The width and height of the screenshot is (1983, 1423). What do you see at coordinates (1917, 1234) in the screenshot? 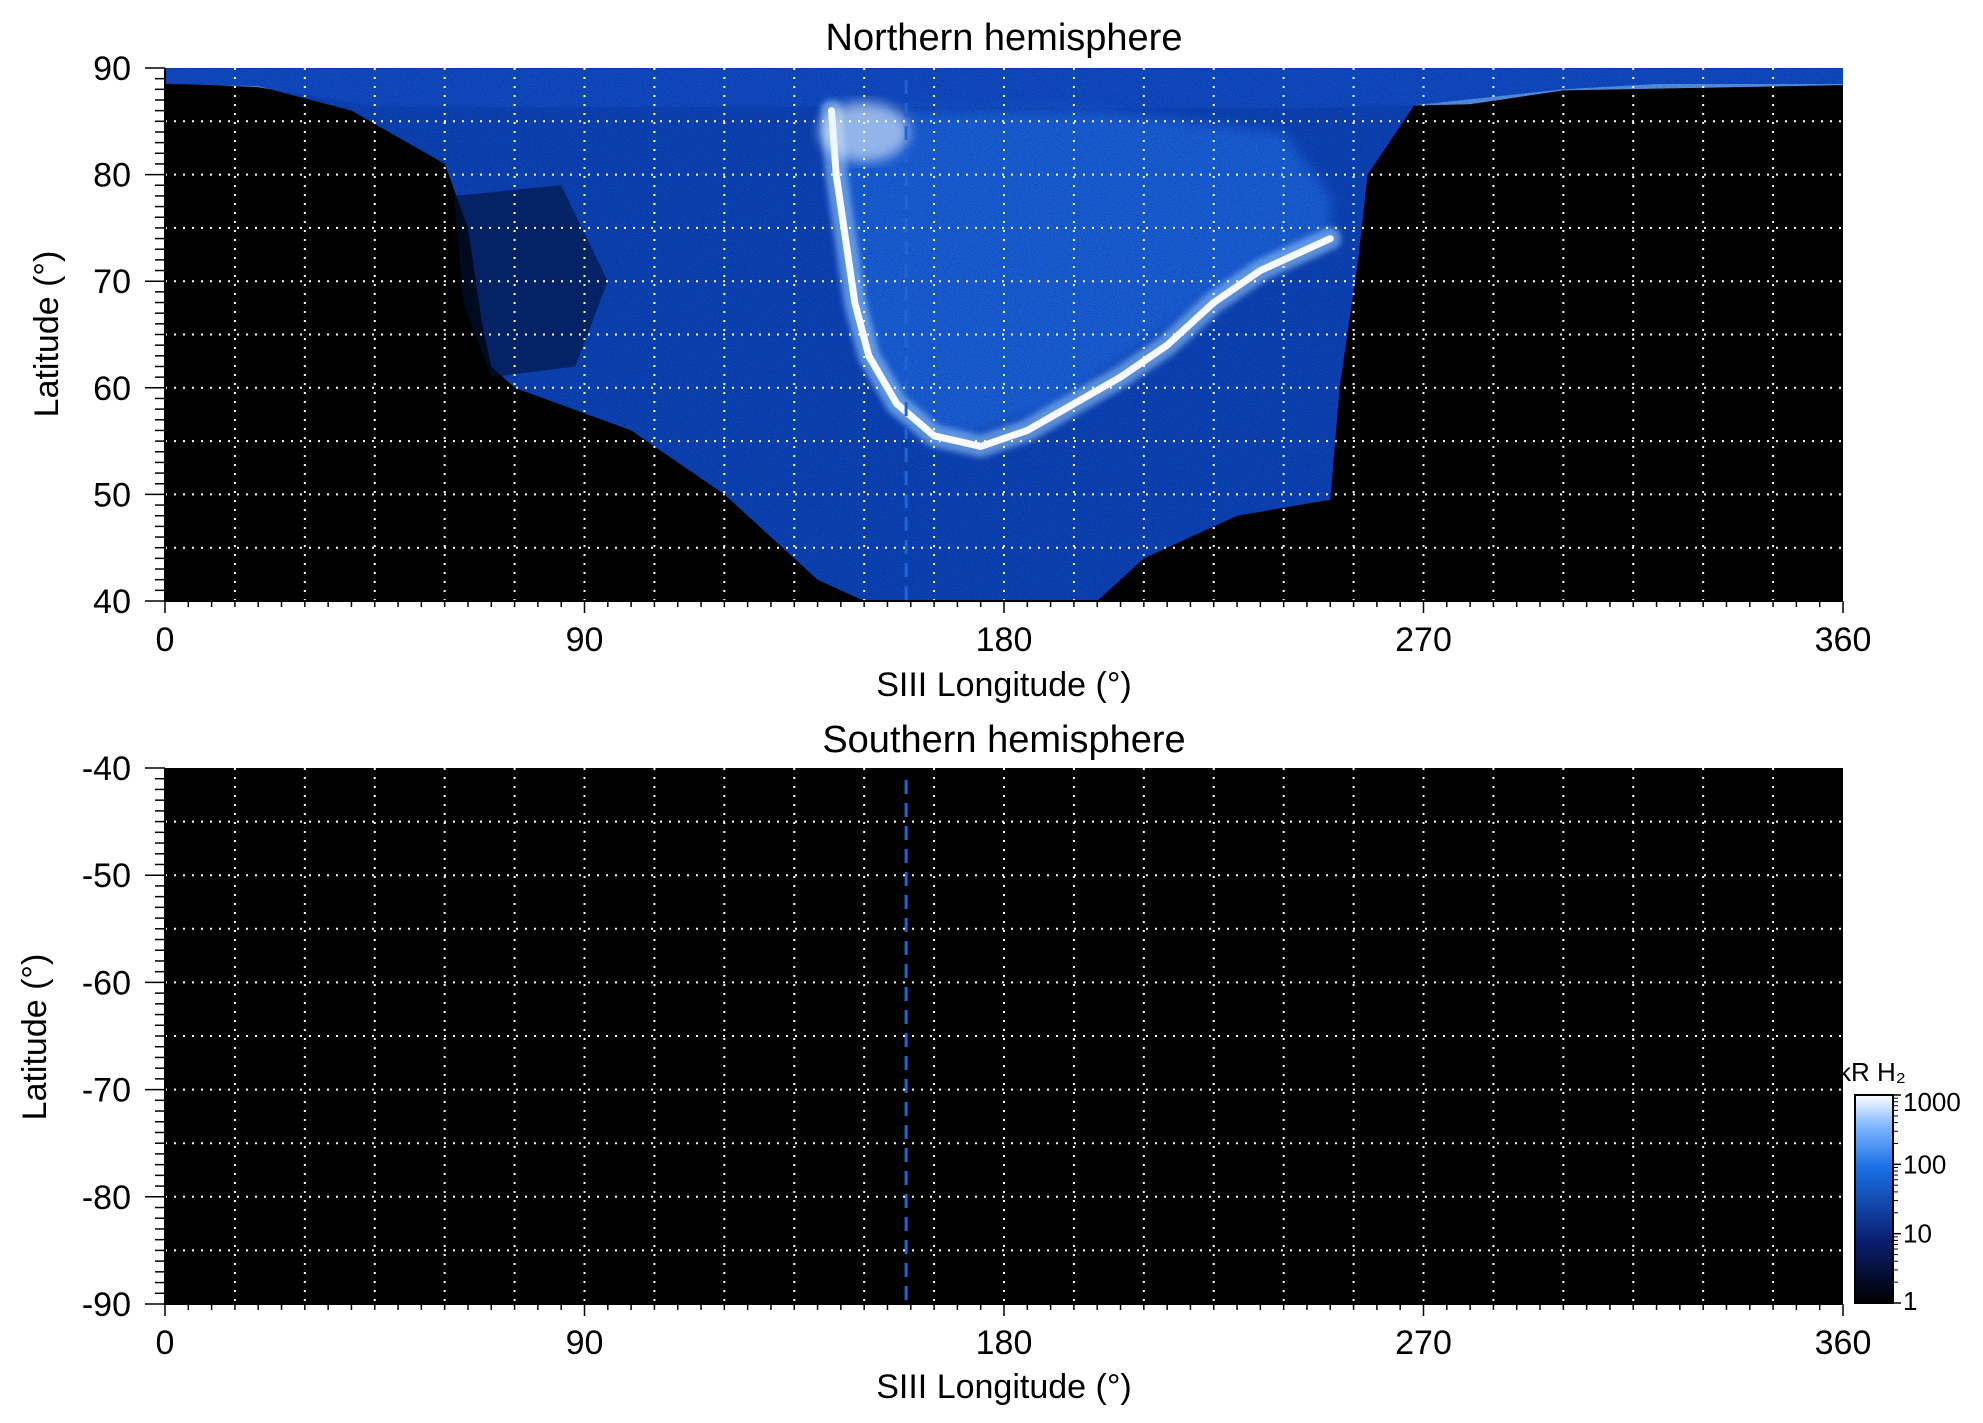
I see `colorbar-tick-label: 10` at bounding box center [1917, 1234].